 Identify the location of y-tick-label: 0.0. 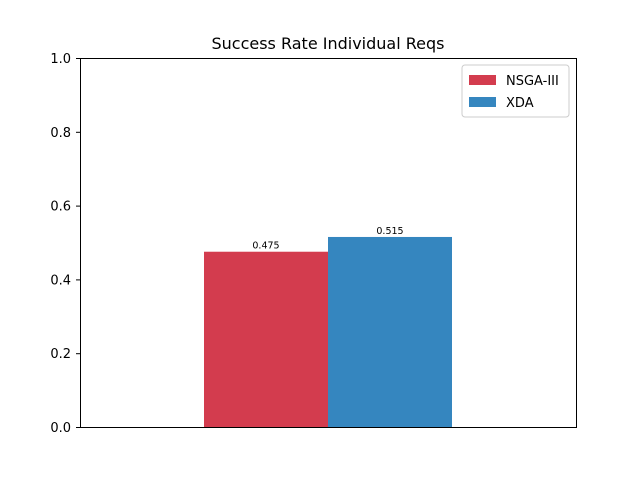
(60, 428).